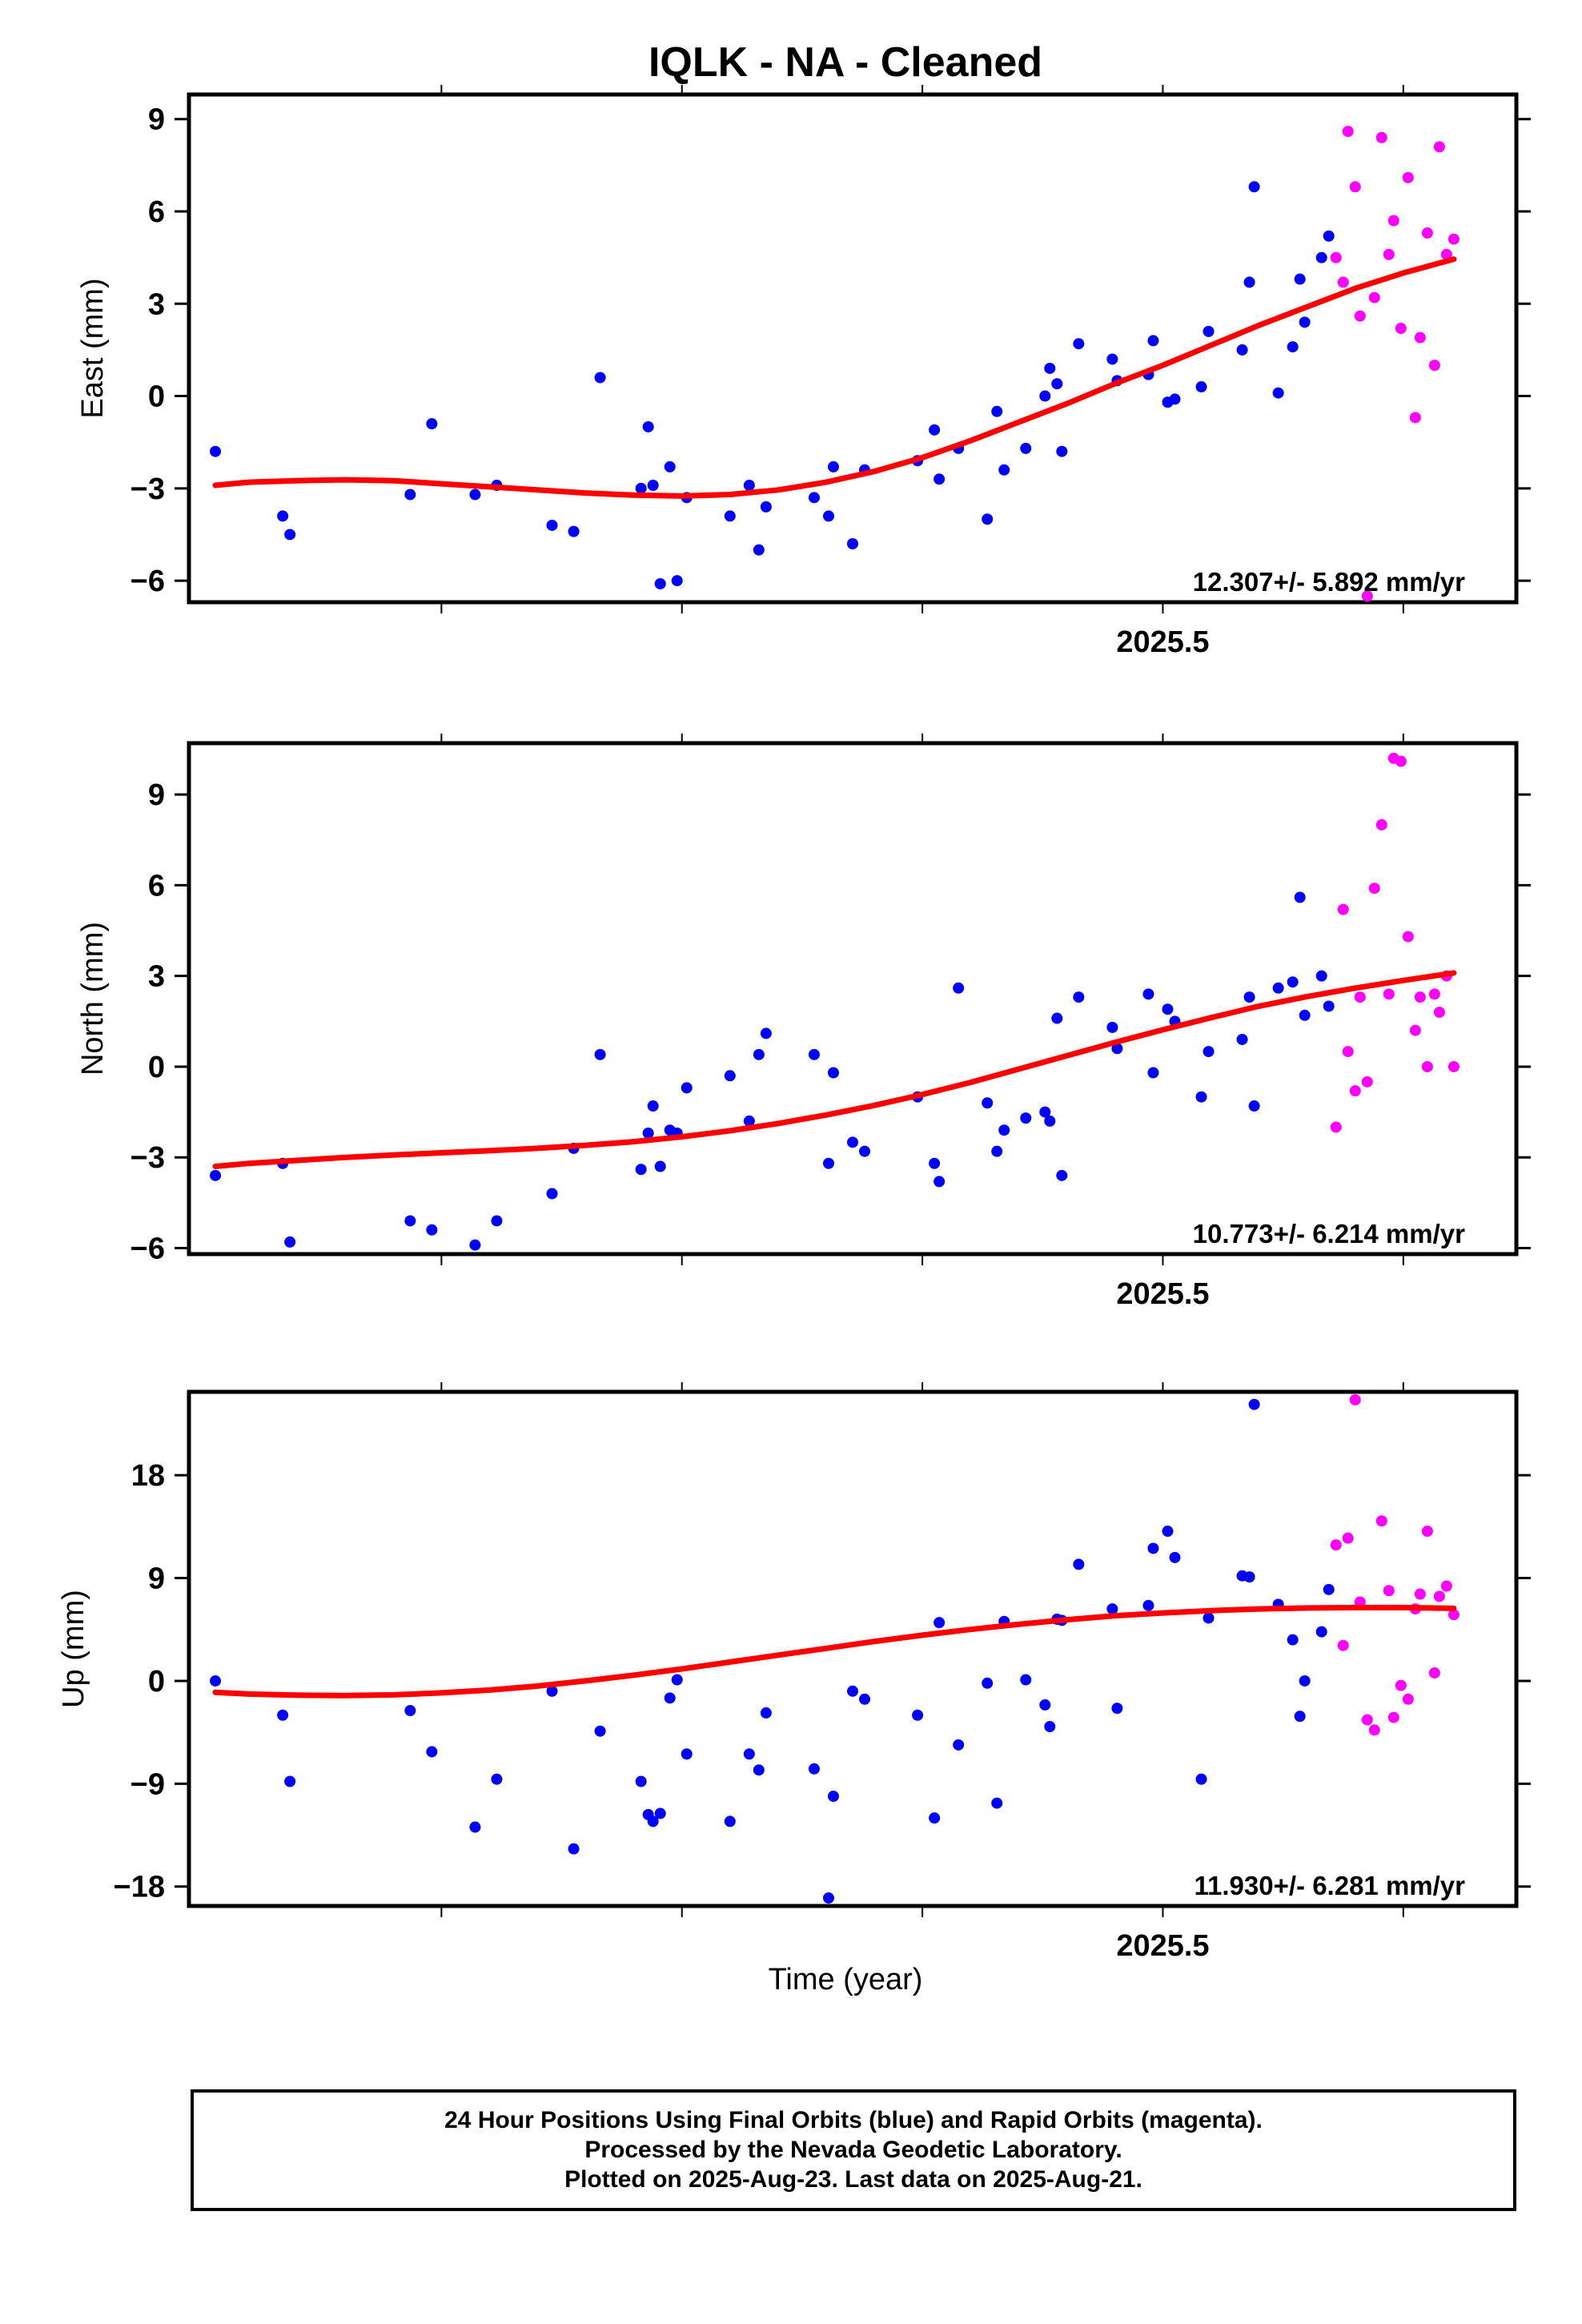  What do you see at coordinates (1329, 582) in the screenshot?
I see `rate-annotation: 12.307+/- 5.892 mm/yr` at bounding box center [1329, 582].